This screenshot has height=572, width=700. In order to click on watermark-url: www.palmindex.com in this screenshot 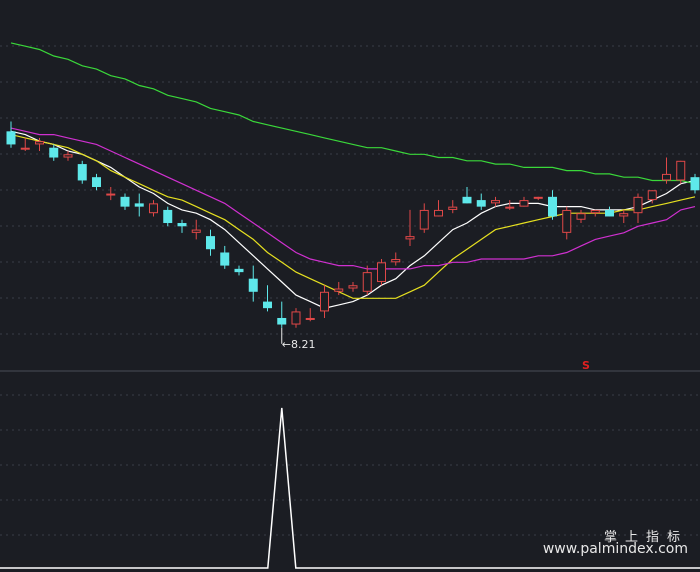, I will do `click(615, 549)`.